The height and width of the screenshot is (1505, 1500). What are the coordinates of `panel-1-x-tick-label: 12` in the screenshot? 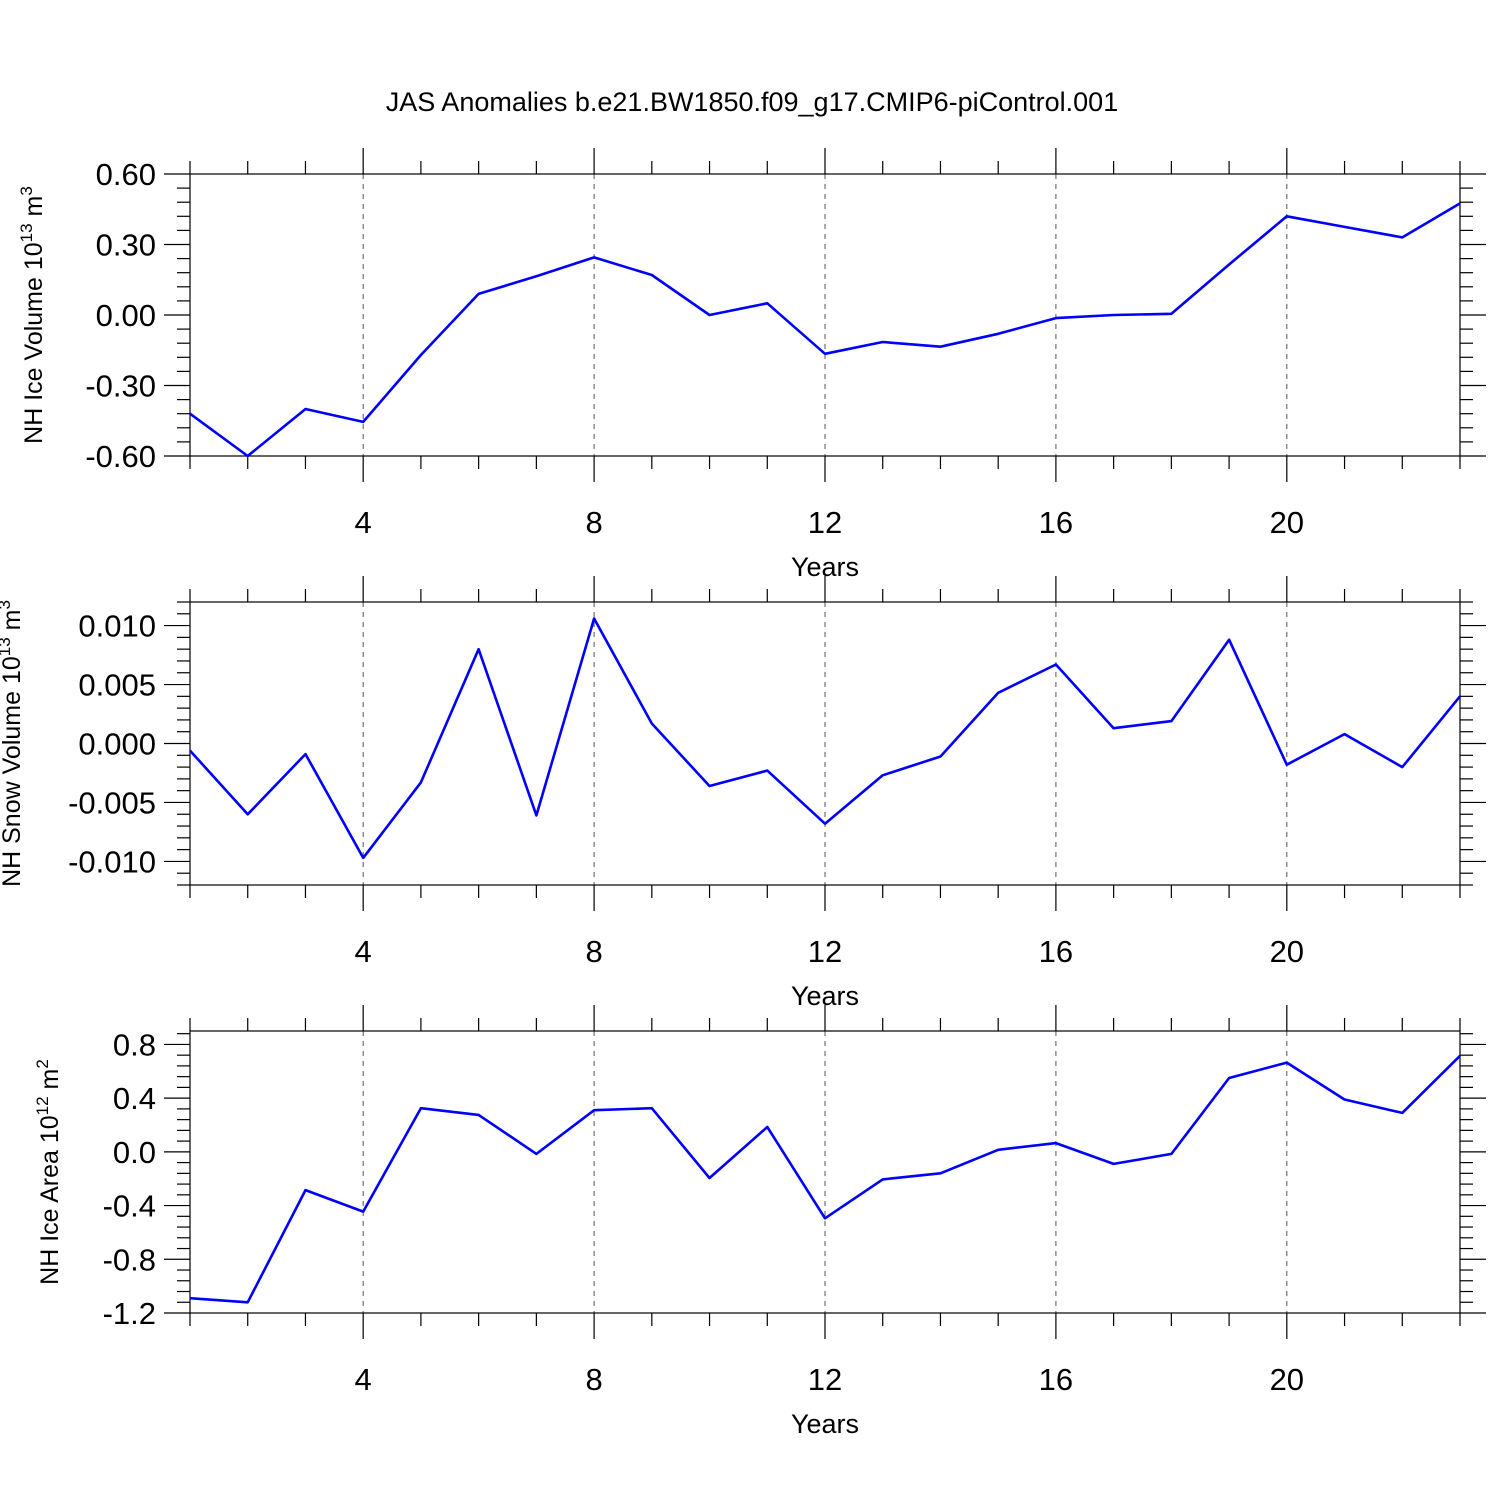 It's located at (825, 522).